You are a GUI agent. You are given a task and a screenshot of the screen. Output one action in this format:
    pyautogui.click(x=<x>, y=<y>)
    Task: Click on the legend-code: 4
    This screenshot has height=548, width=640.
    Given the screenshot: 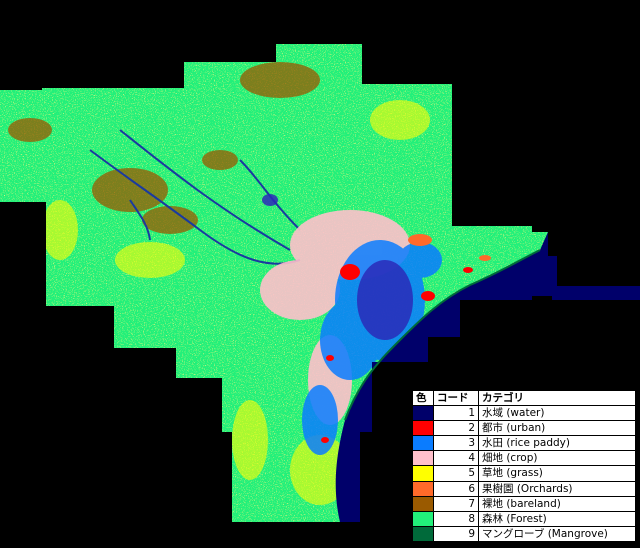 What is the action you would take?
    pyautogui.click(x=456, y=458)
    